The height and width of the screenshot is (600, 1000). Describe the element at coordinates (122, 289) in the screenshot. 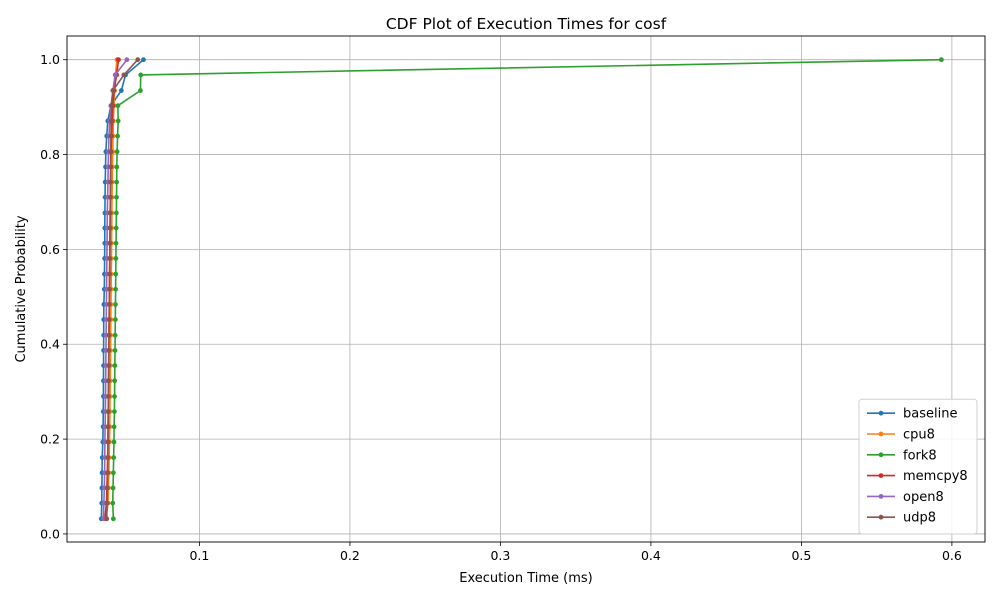

I see `series-udp8` at that location.